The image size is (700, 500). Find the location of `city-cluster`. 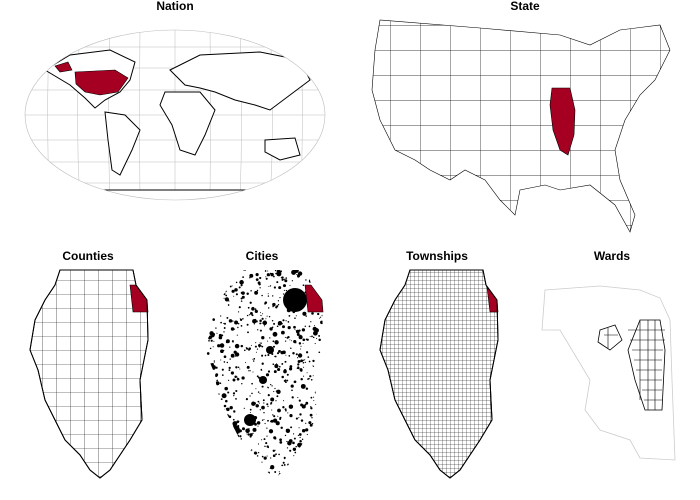

city-cluster is located at coordinates (235, 430).